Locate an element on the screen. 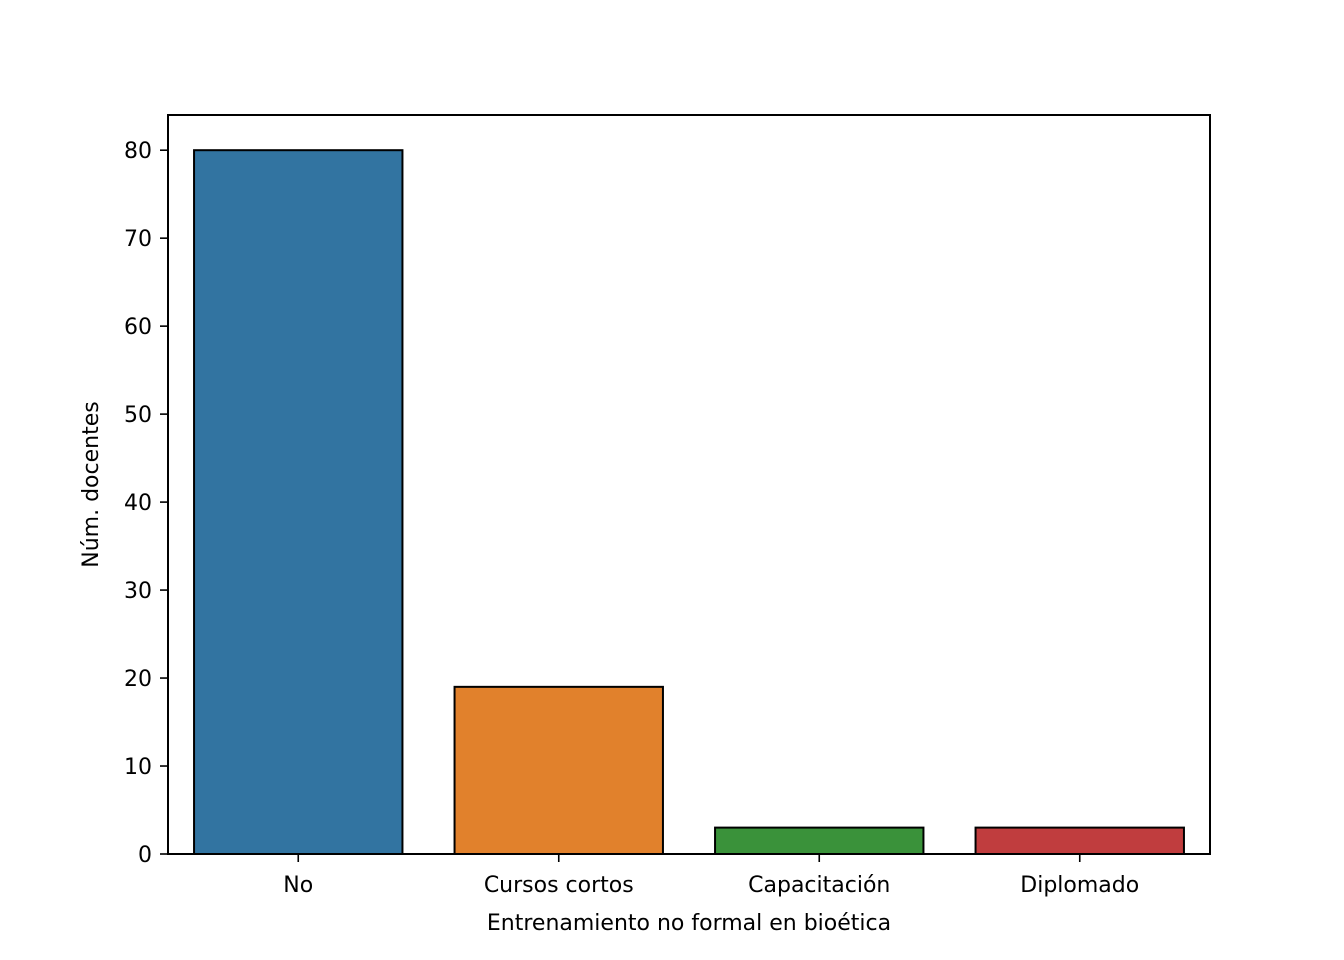 The image size is (1344, 960). x-axis-label: Entrenamiento no formal en bioética is located at coordinates (689, 923).